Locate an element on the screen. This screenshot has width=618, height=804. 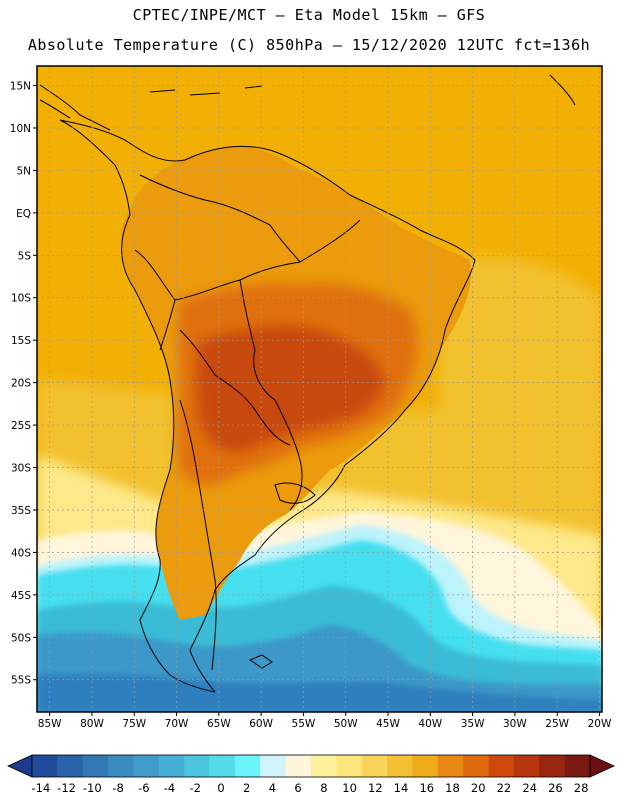
lat-label: 15S is located at coordinates (21, 341).